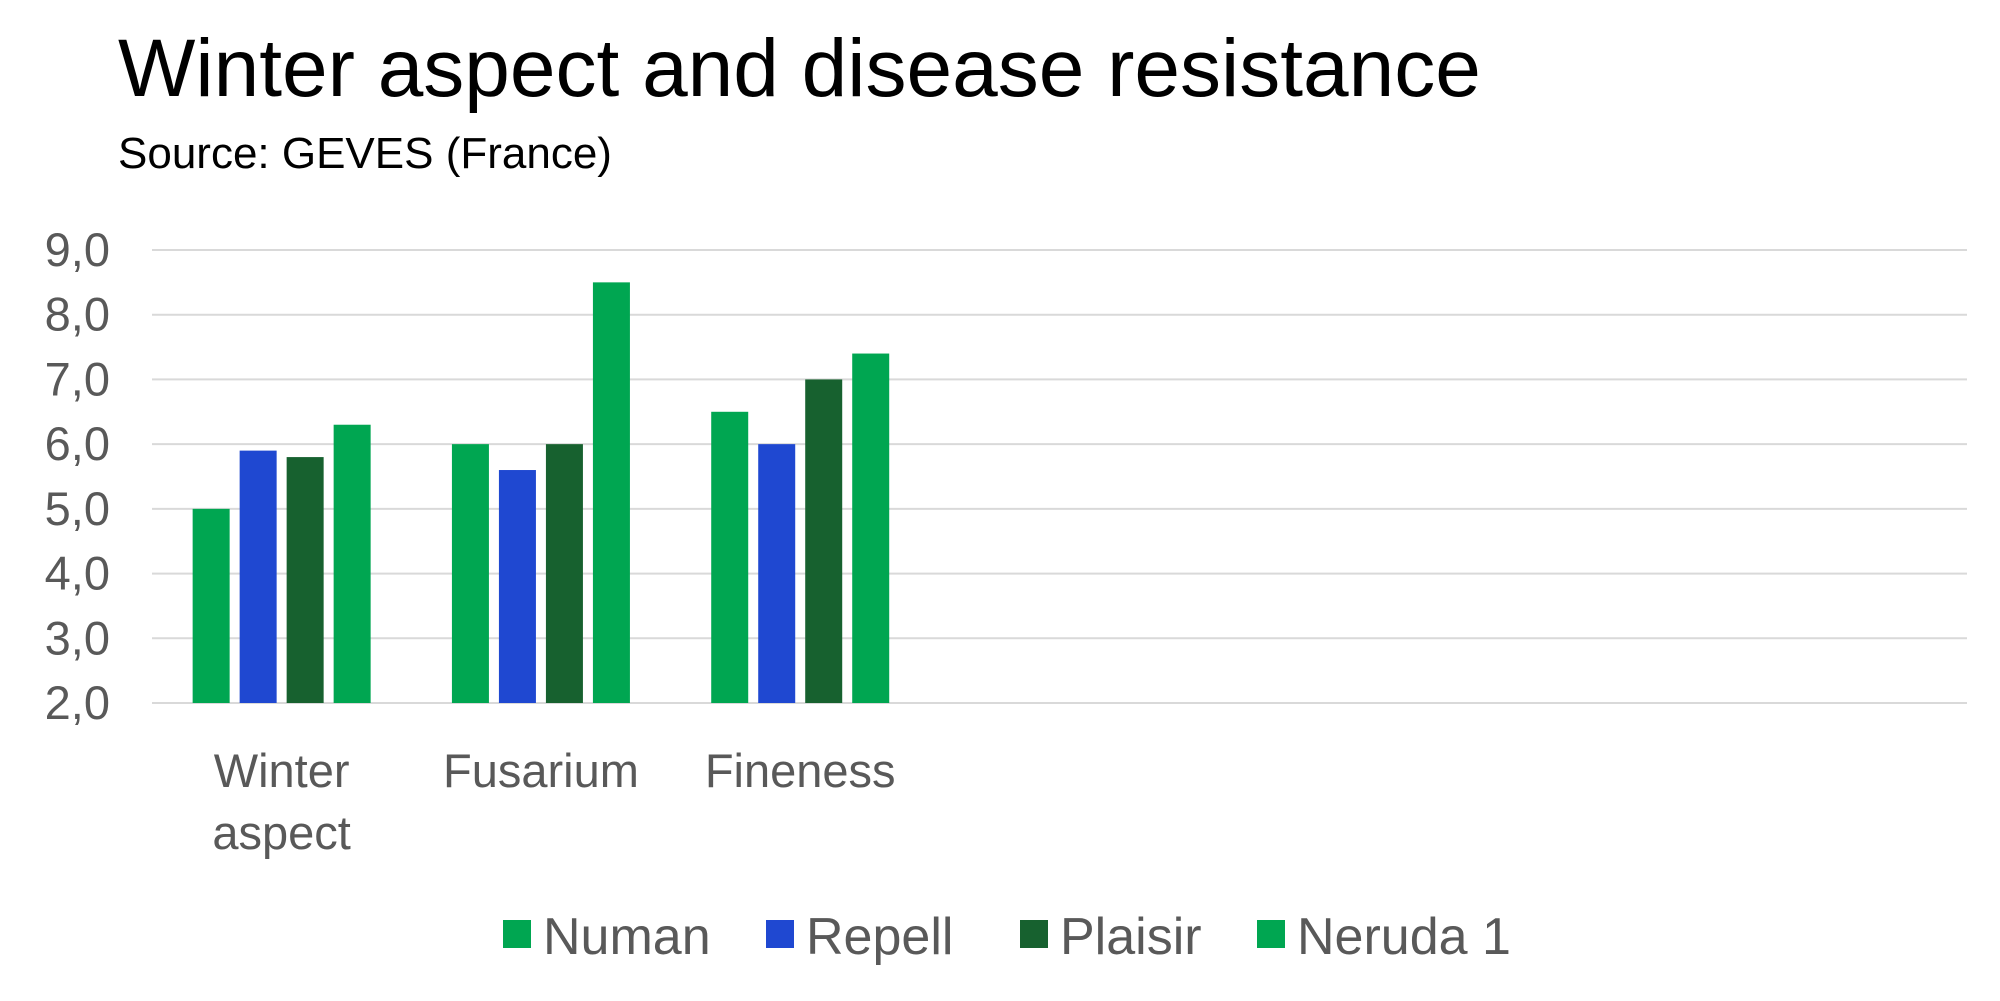 This screenshot has height=1001, width=2000. I want to click on y-tick-label: 5,0, so click(77, 508).